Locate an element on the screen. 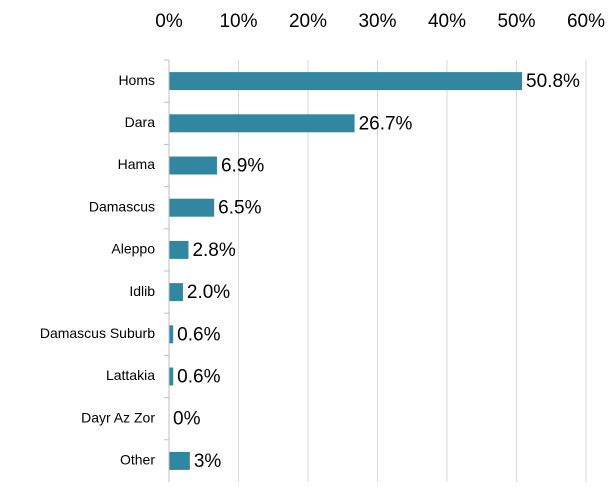  y-tick-label: Damascus is located at coordinates (122, 206).